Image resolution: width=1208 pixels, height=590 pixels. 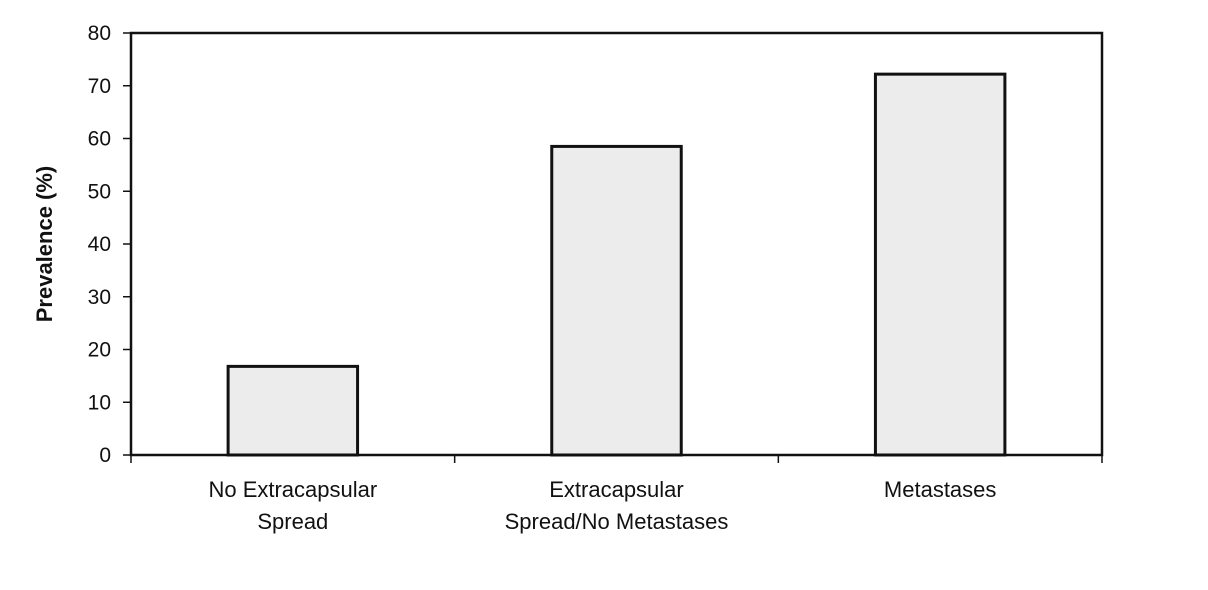 What do you see at coordinates (617, 505) in the screenshot?
I see `x-category-label: Extracapsular Spread/No Metastases` at bounding box center [617, 505].